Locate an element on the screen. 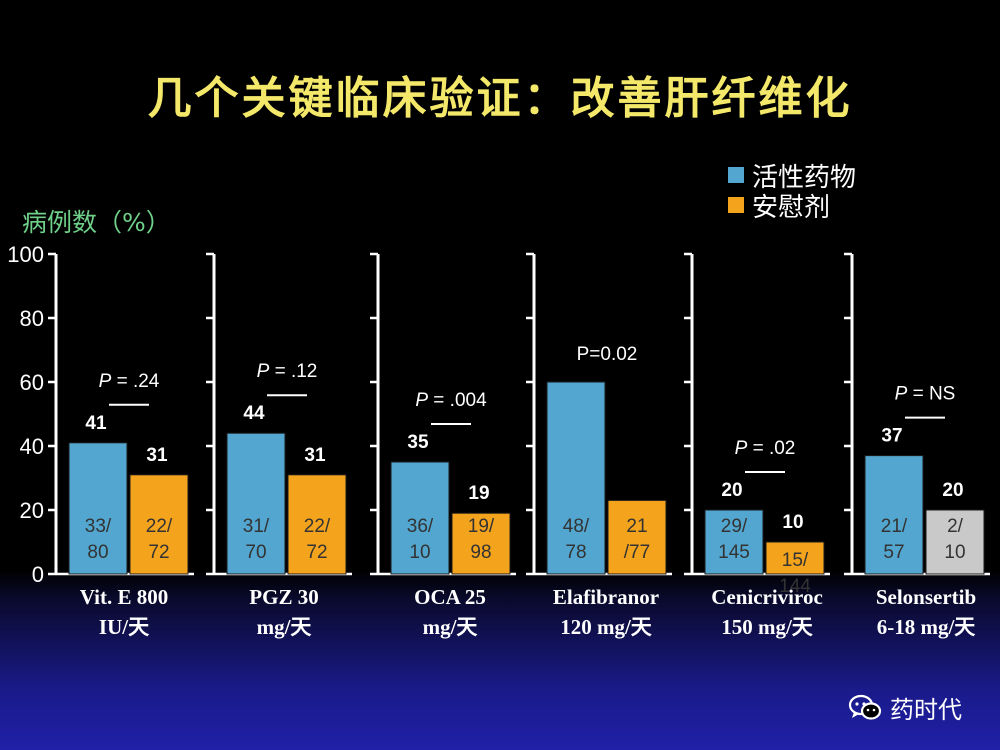 The height and width of the screenshot is (750, 1000). x-category-label-line1: PGZ 30 is located at coordinates (283, 597).